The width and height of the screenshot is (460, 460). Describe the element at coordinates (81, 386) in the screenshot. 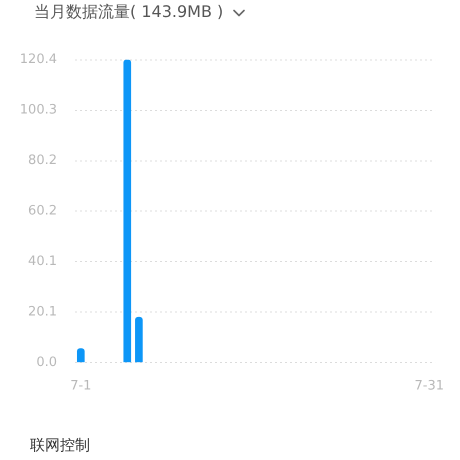

I see `x-tick-label: 7-1` at that location.